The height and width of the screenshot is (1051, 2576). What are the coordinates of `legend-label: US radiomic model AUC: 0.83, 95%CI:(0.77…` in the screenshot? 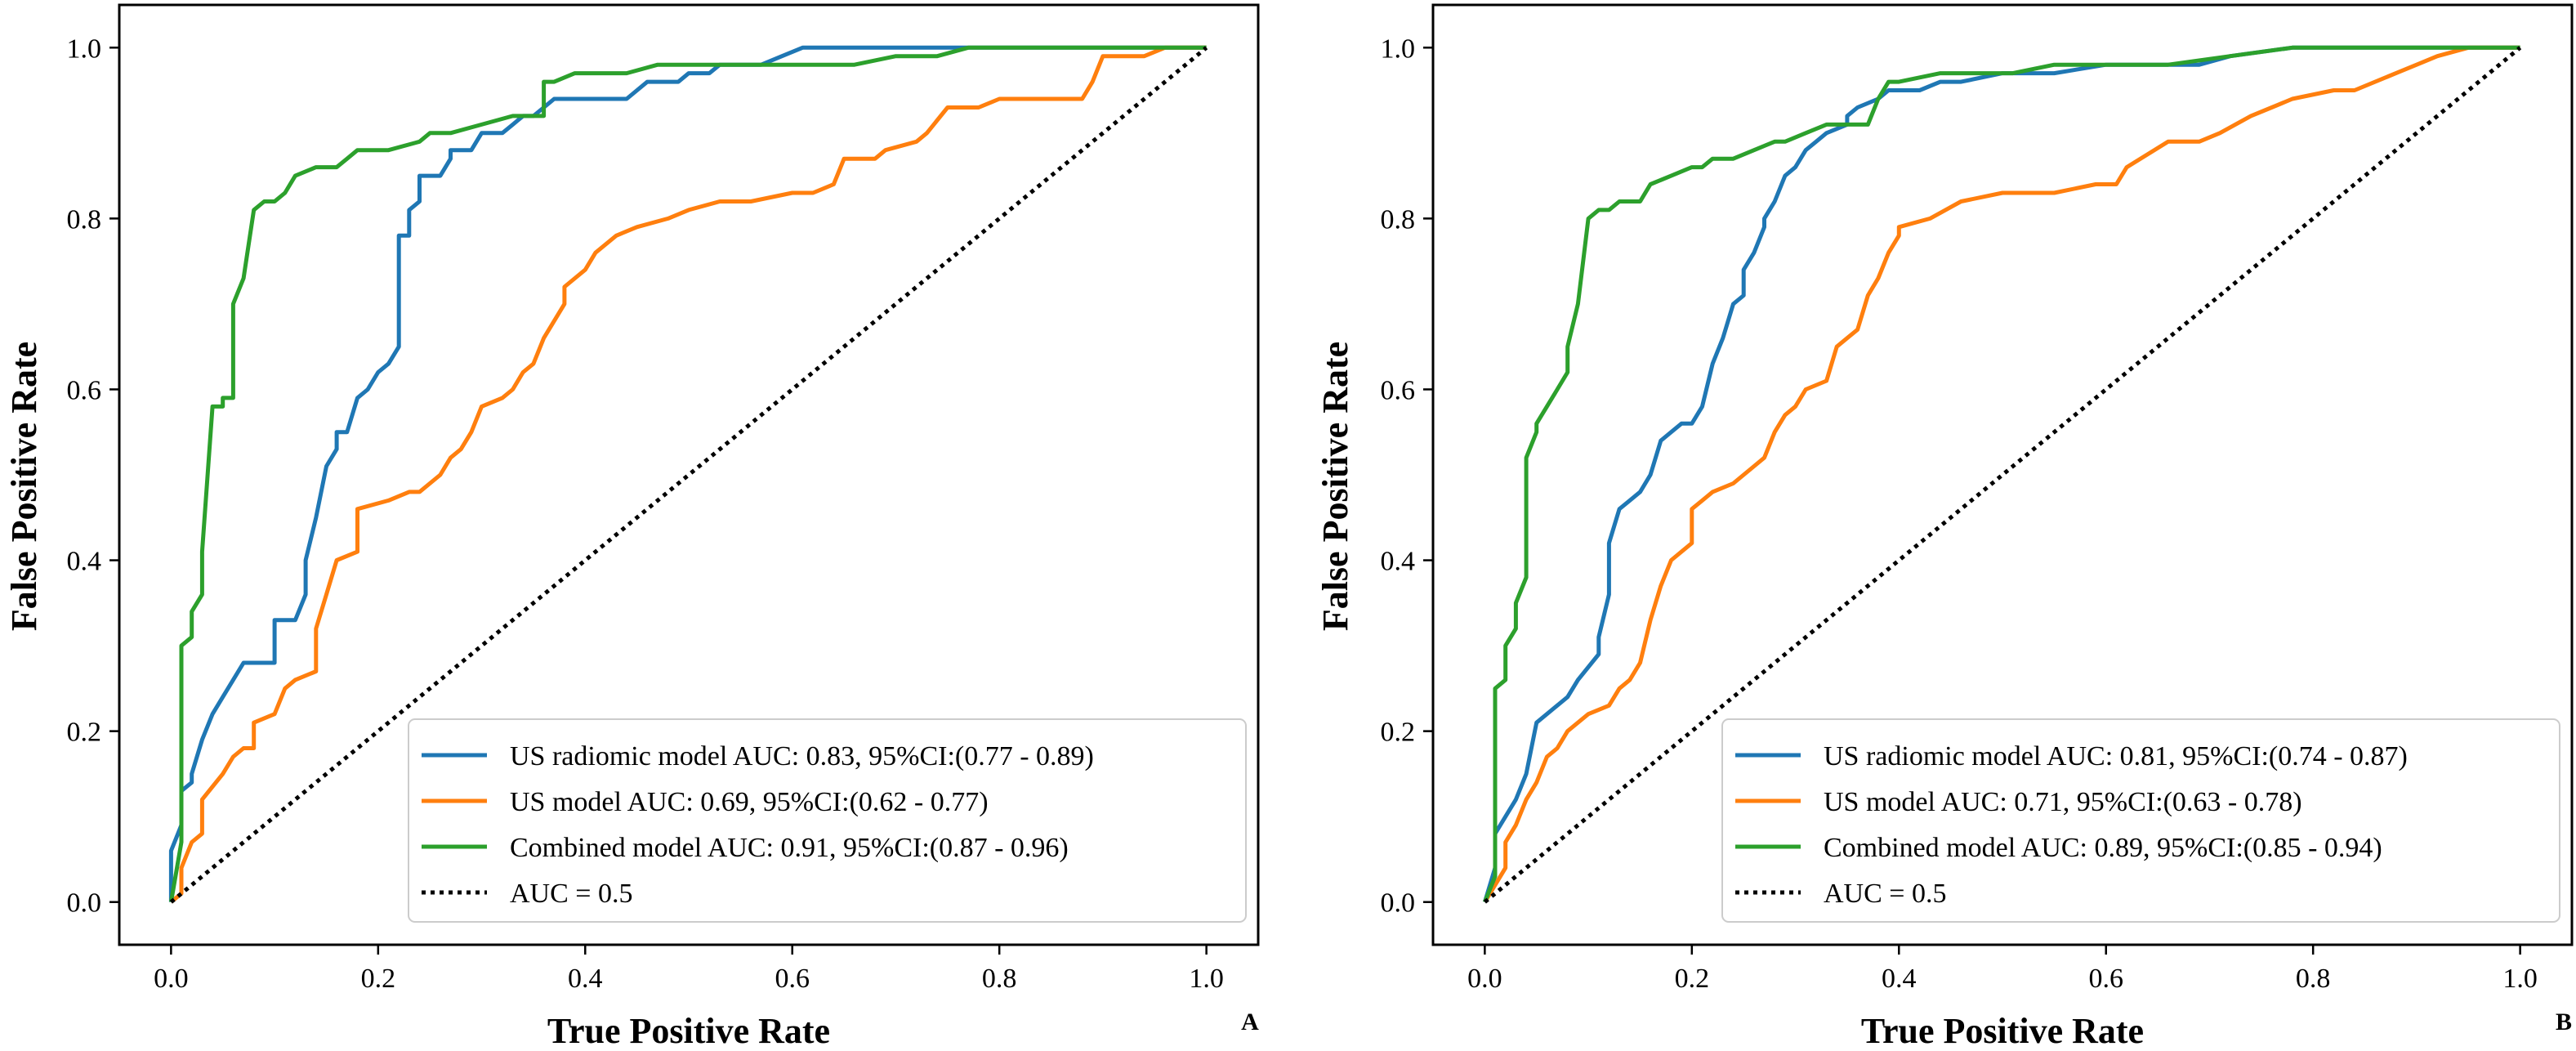 It's located at (802, 756).